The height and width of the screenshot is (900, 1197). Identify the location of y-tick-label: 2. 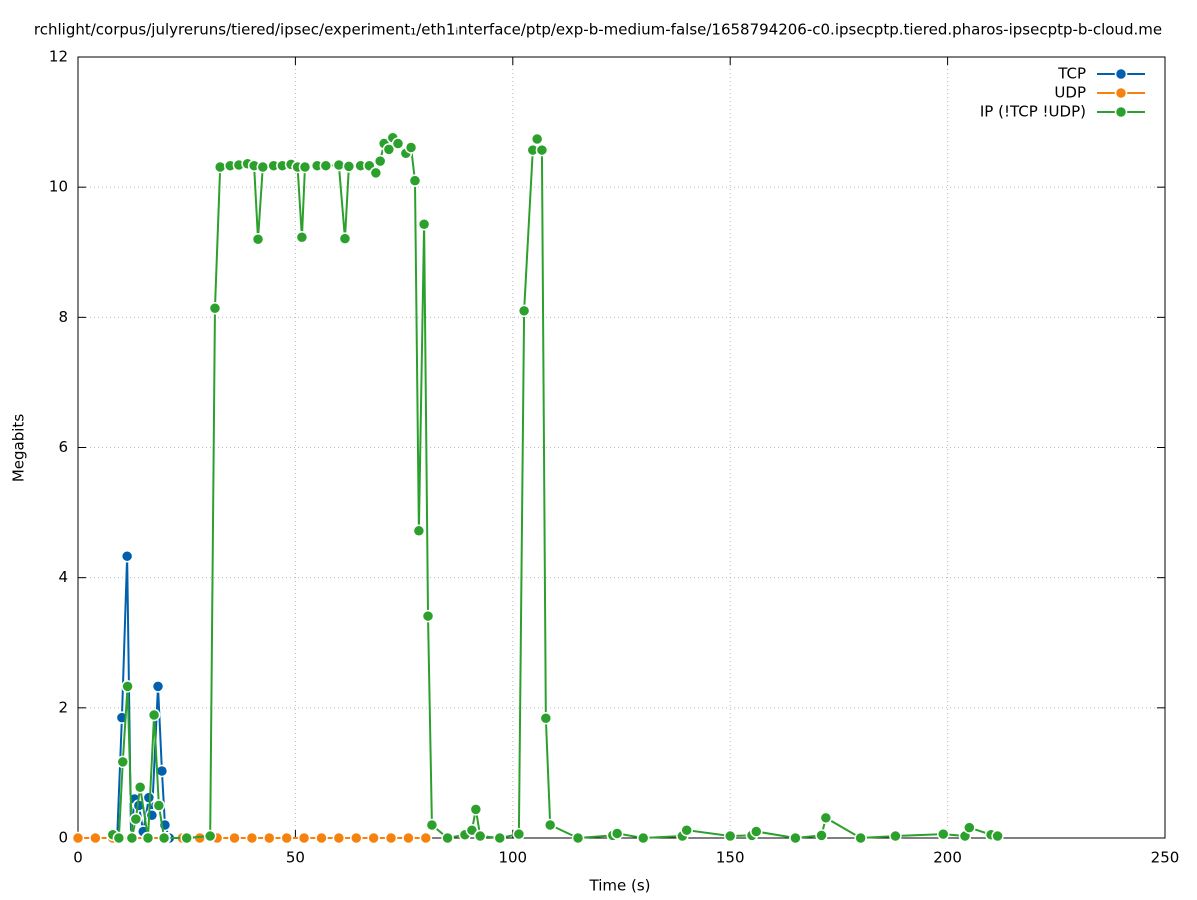
(63, 707).